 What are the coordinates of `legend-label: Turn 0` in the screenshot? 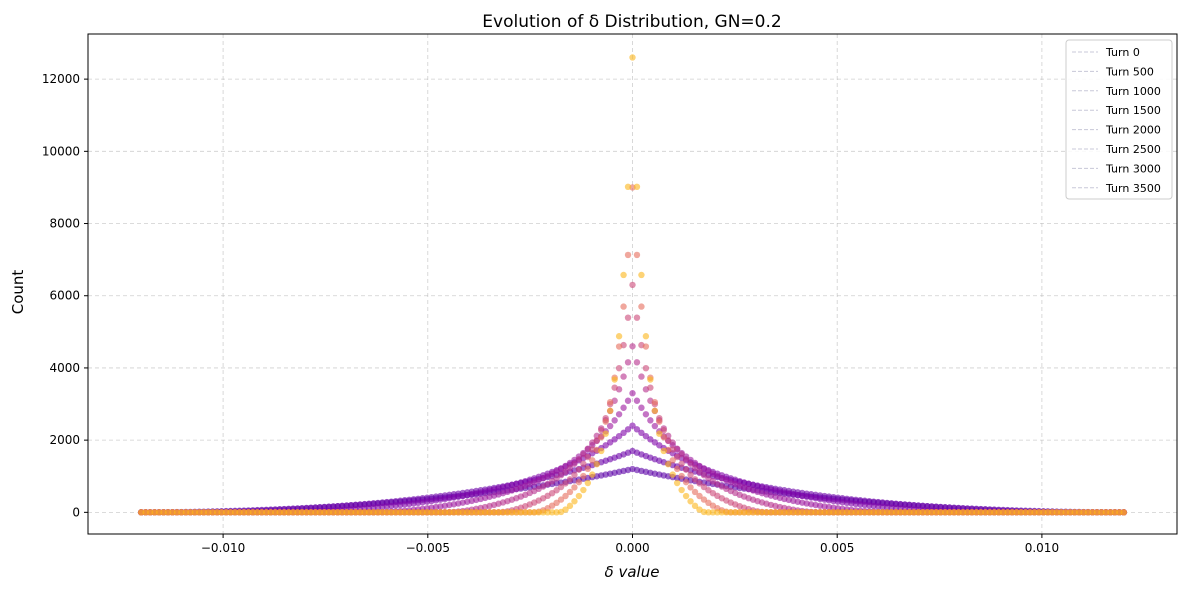 It's located at (1122, 52).